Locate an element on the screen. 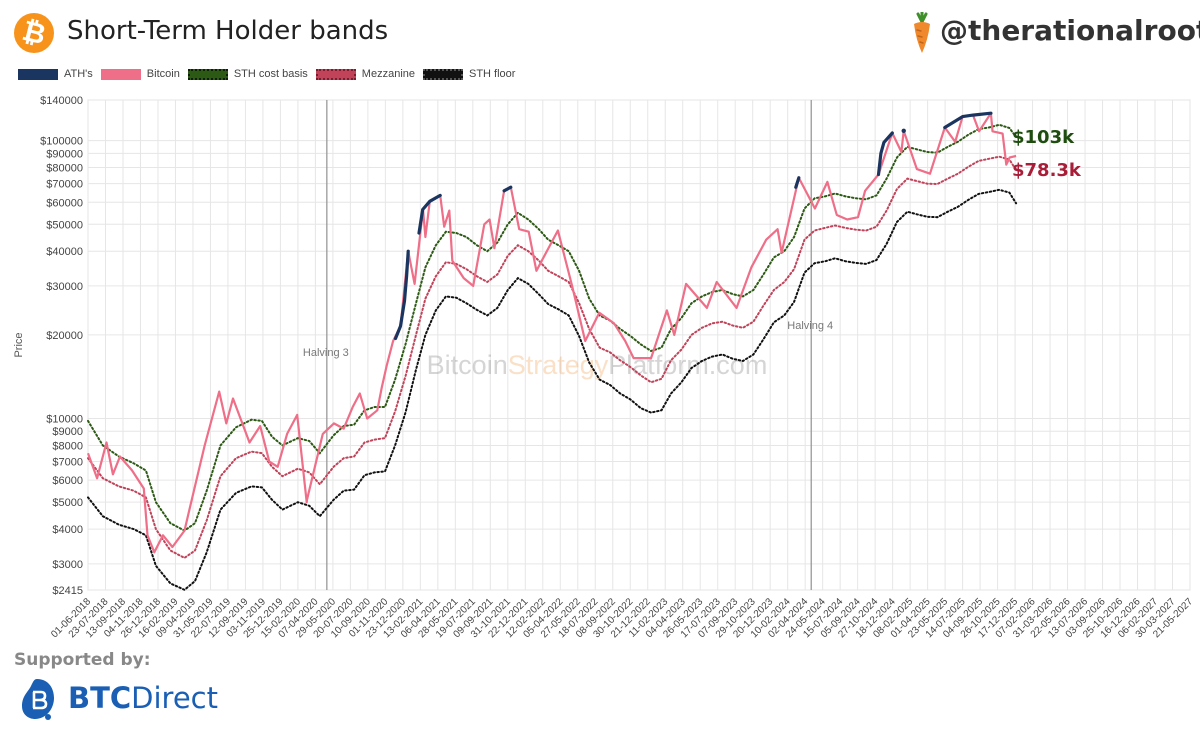 The width and height of the screenshot is (1200, 738). value-label: $78.3k is located at coordinates (1047, 170).